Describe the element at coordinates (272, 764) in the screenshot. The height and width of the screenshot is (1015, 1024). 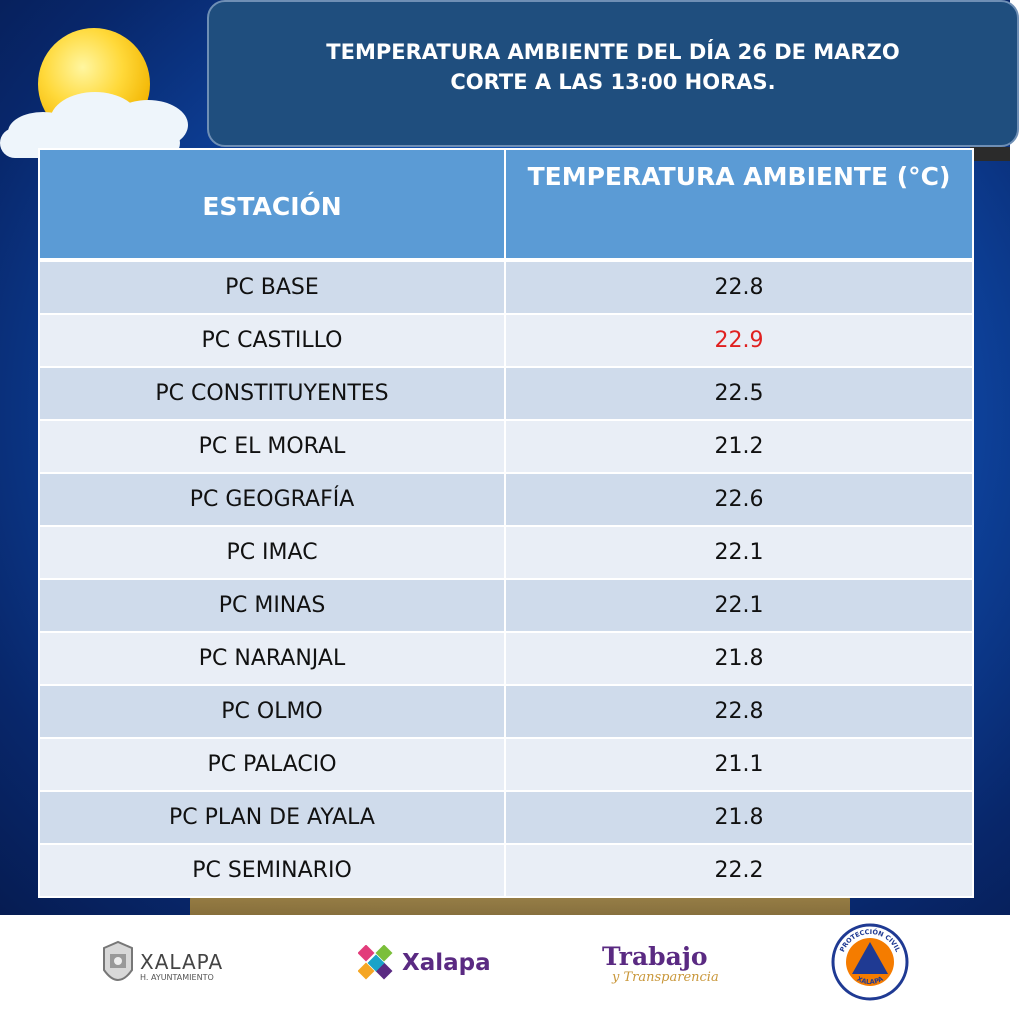
I see `station-cell: PC PALACIO` at that location.